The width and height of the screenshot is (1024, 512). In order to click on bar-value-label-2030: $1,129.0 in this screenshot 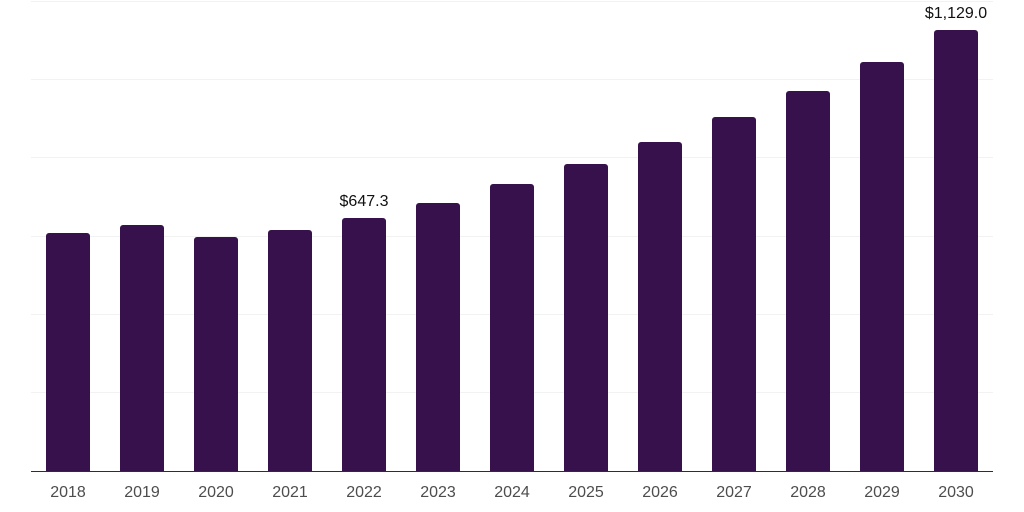, I will do `click(956, 13)`.